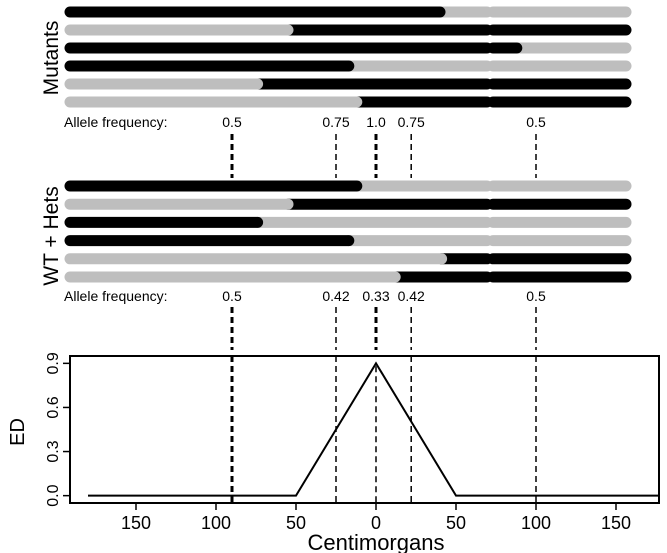 The height and width of the screenshot is (553, 667). Describe the element at coordinates (53, 407) in the screenshot. I see `y-tick-label: 0.6` at that location.